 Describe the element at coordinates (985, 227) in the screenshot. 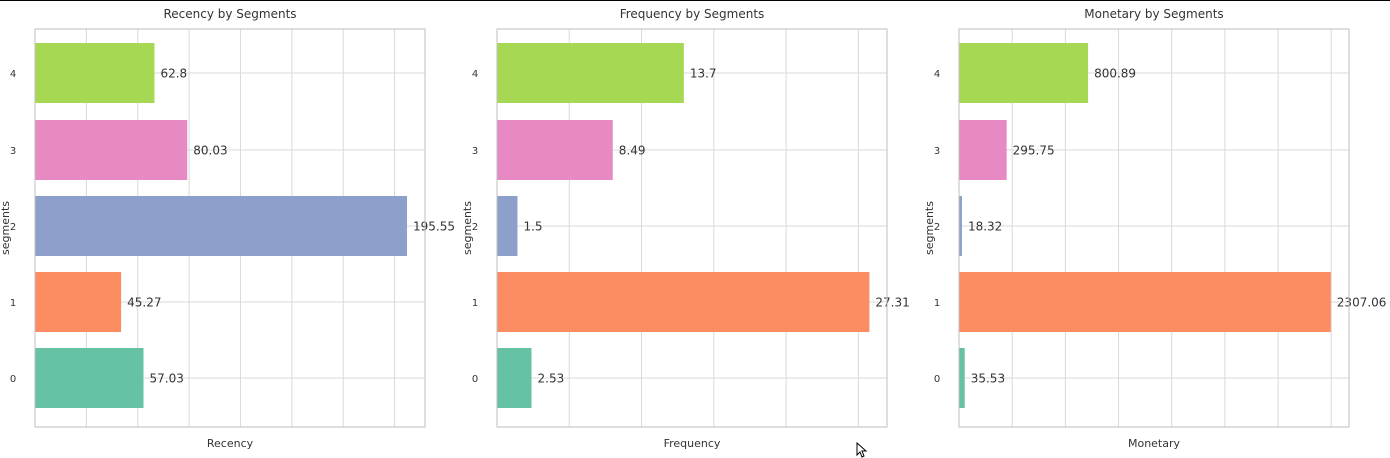

I see `monetary-value-label-2: 18.32` at that location.